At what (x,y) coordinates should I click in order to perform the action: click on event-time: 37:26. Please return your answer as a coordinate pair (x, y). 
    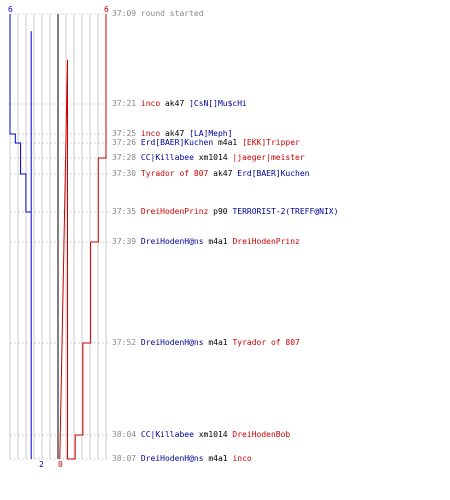
    Looking at the image, I should click on (126, 142).